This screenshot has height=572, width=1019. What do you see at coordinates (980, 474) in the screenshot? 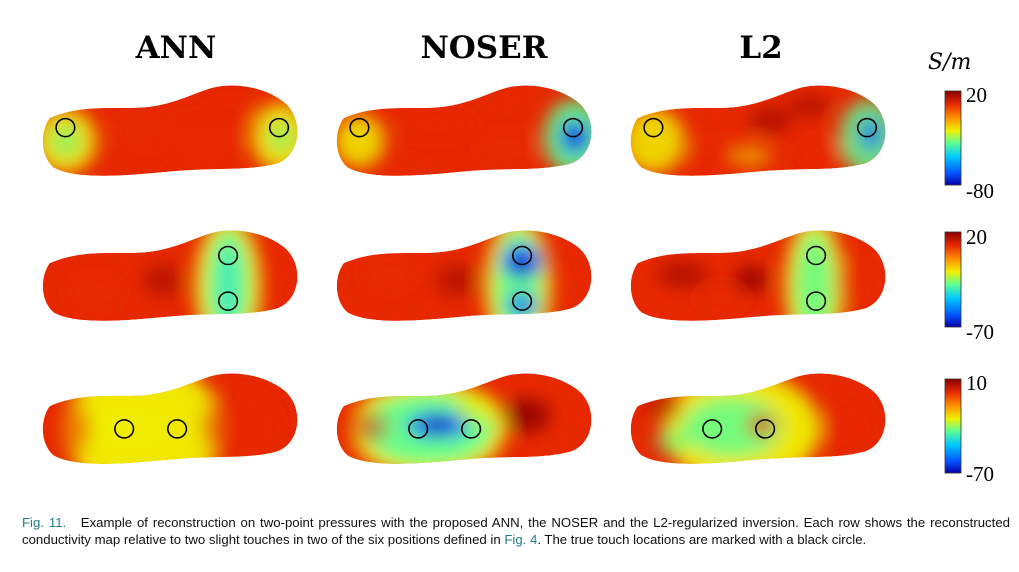
I see `colorbar-3-min-label: -70` at bounding box center [980, 474].